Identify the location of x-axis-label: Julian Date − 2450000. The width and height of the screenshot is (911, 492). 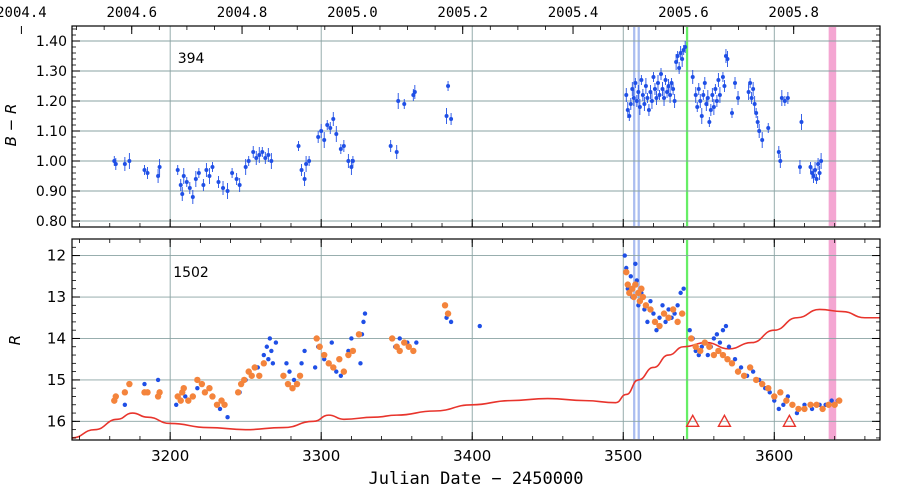
(476, 479).